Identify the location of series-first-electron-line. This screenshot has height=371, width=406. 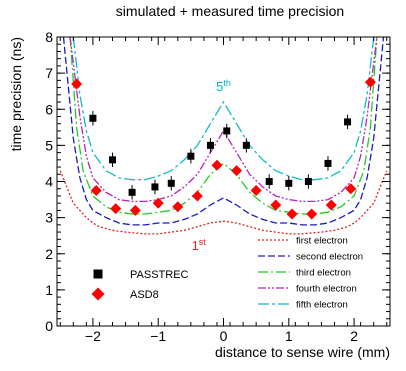
(223, 202).